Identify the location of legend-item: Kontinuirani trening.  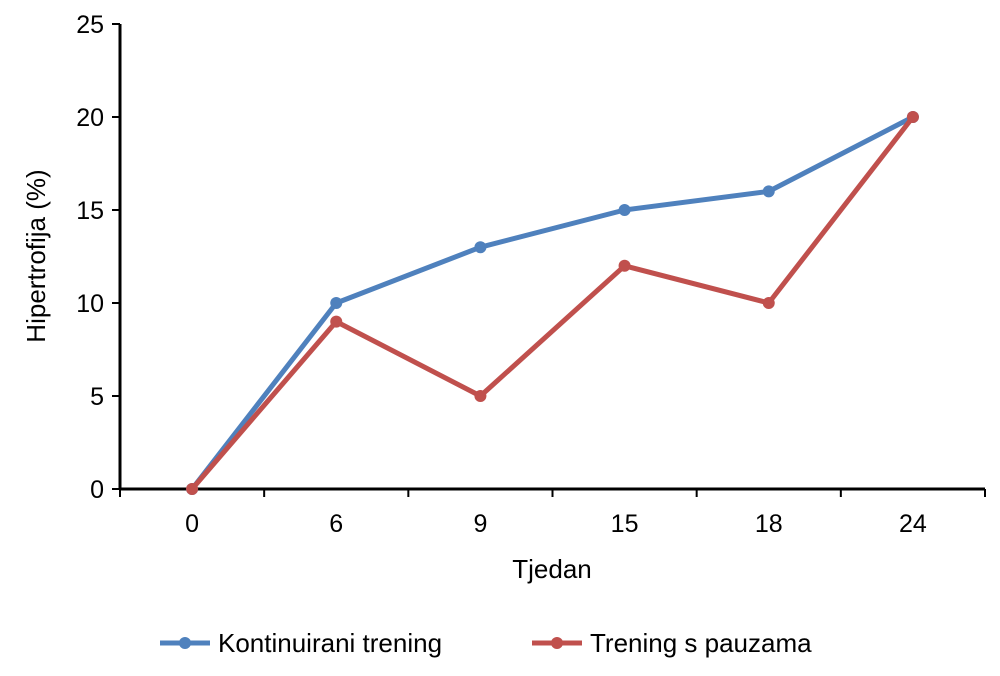
(301, 643).